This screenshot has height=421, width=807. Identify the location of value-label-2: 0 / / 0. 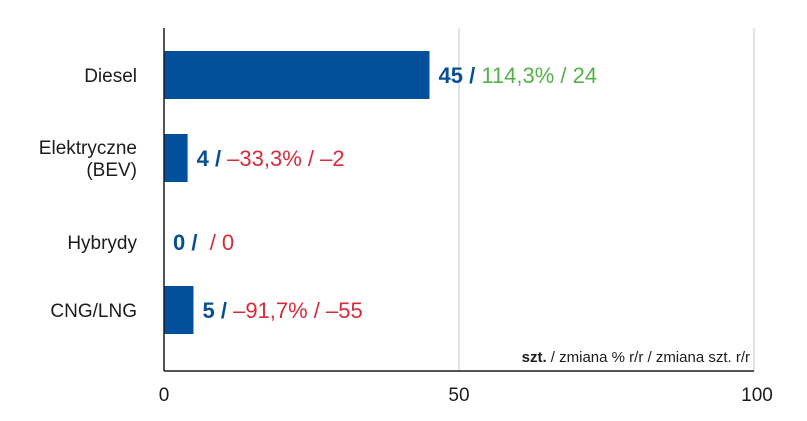
(203, 242).